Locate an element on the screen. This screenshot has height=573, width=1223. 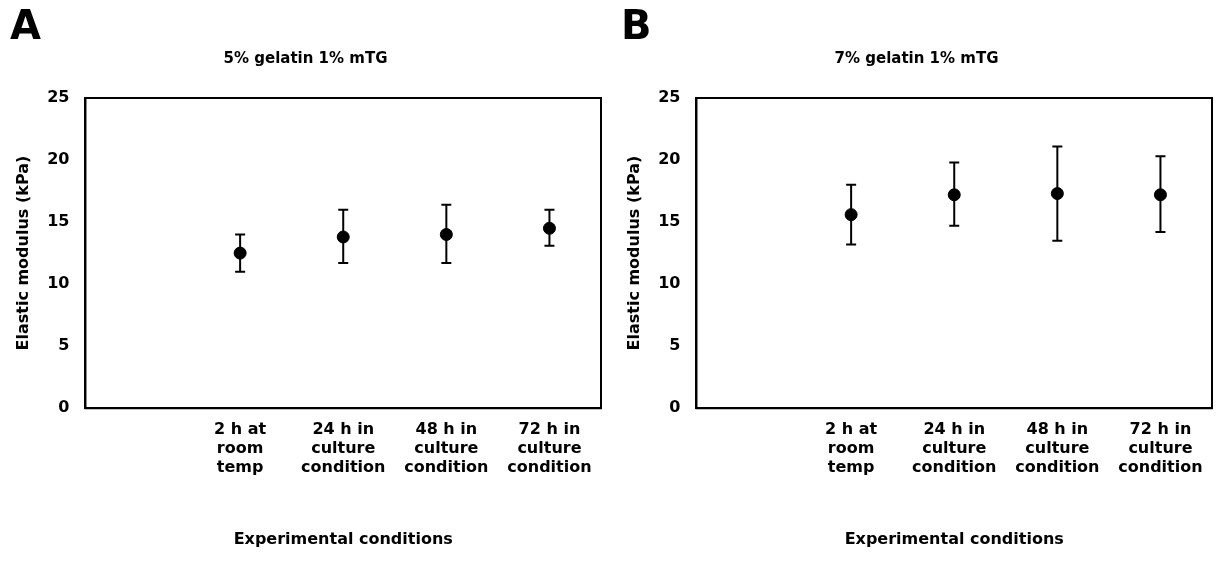
chart-title: 7% gelatin 1% mTG is located at coordinates (916, 57).